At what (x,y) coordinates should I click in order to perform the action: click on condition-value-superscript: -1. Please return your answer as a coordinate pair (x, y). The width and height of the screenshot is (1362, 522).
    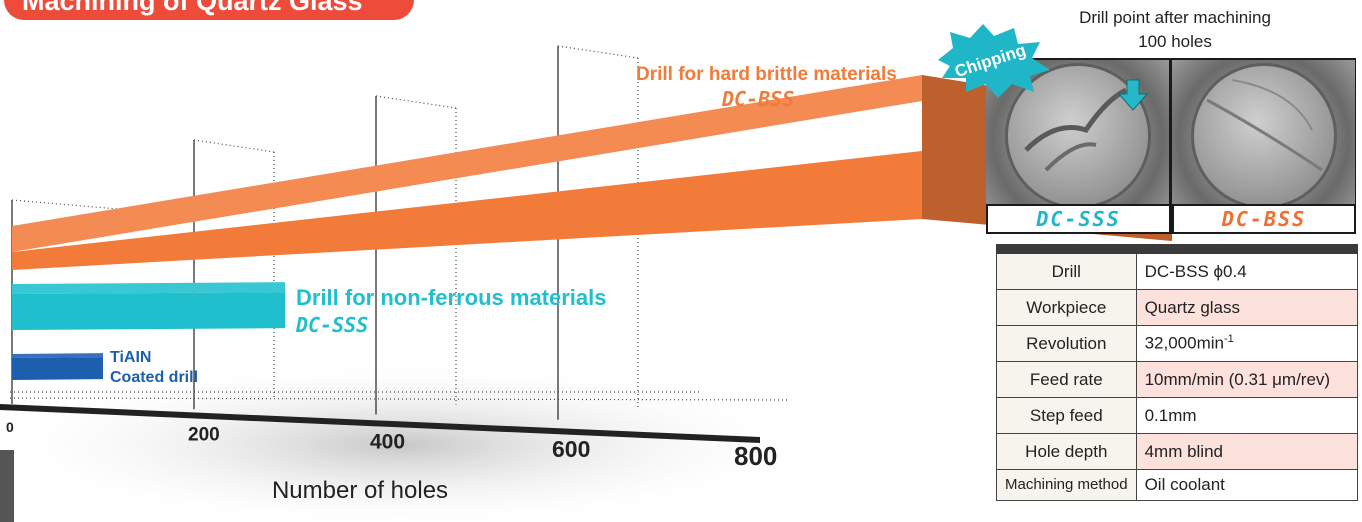
    Looking at the image, I should click on (1229, 339).